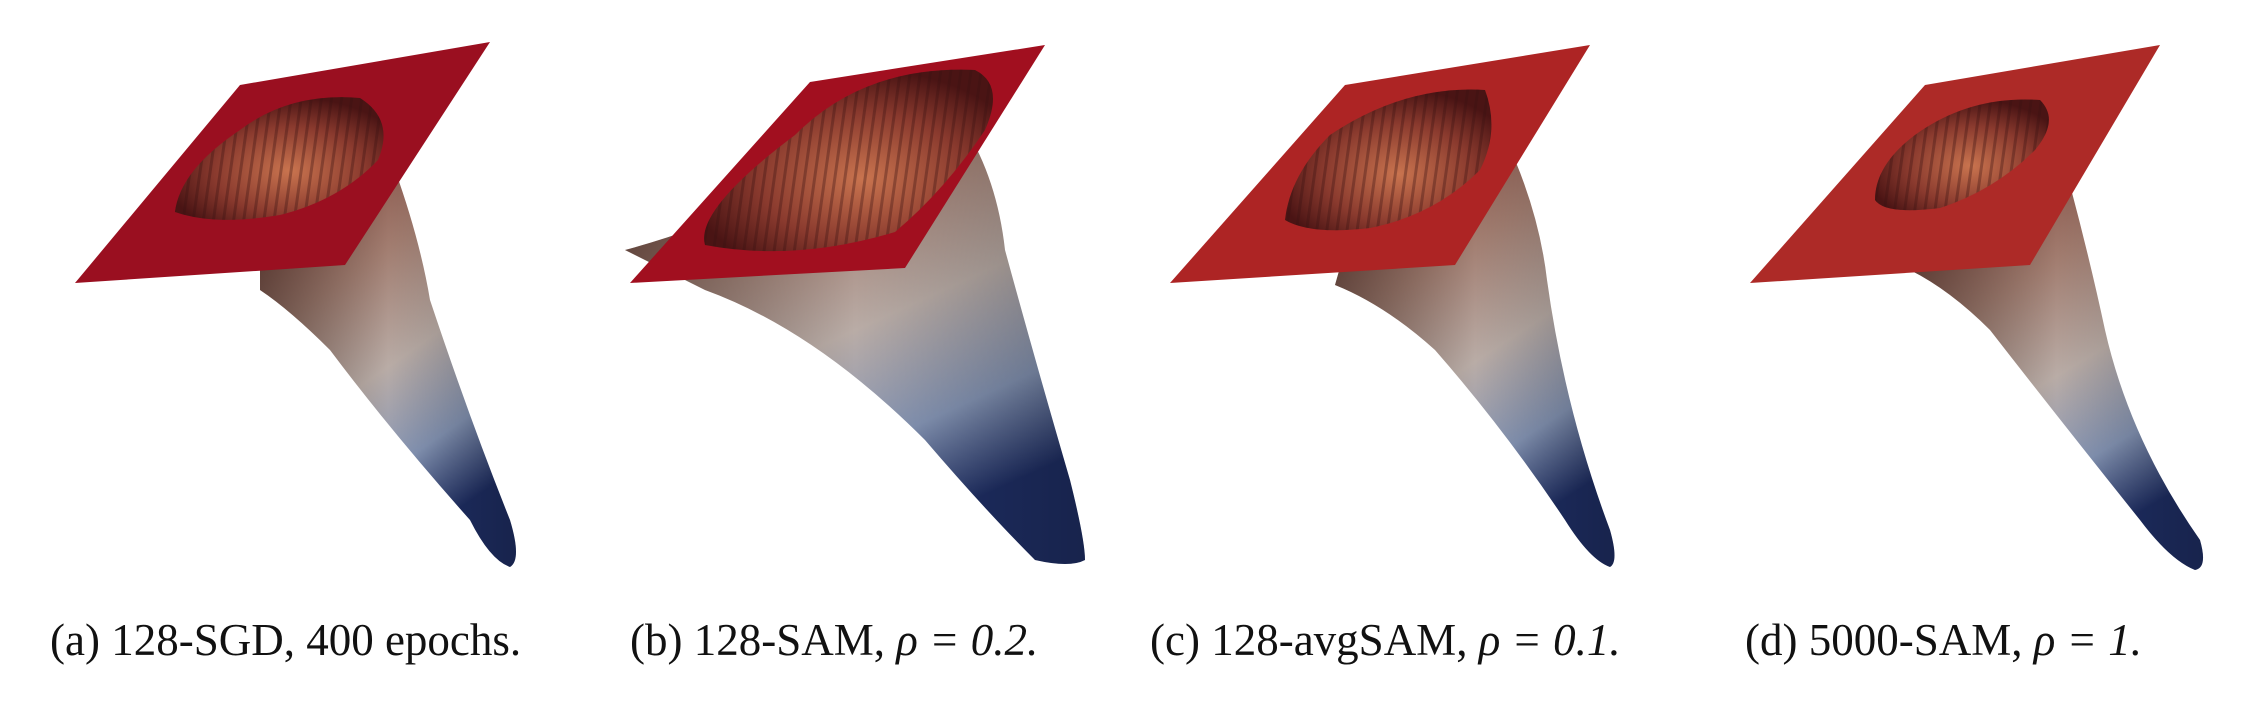  What do you see at coordinates (1549, 640) in the screenshot?
I see `caption-c-math: ρ = 0.1.` at bounding box center [1549, 640].